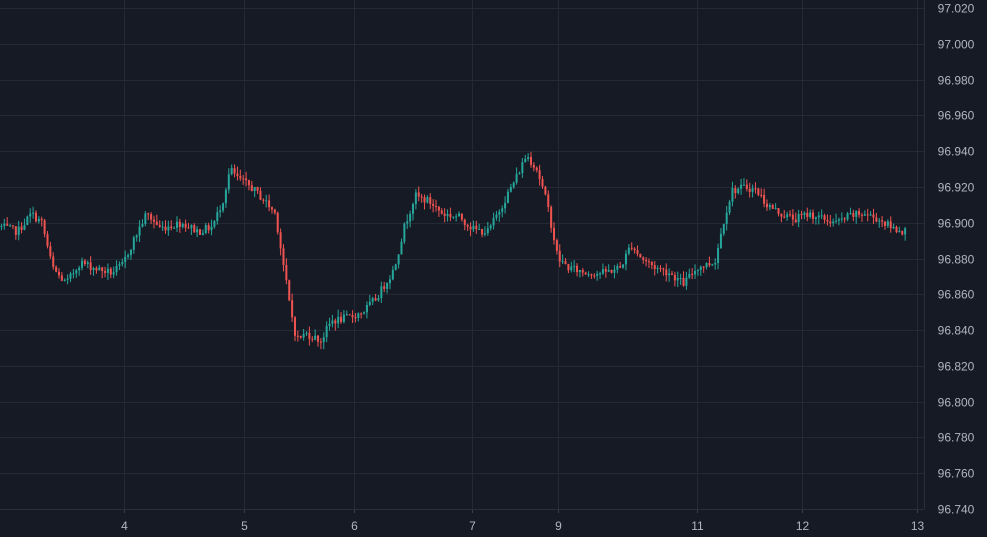 This screenshot has height=537, width=987. What do you see at coordinates (956, 474) in the screenshot?
I see `price-tick-label: 96.760` at bounding box center [956, 474].